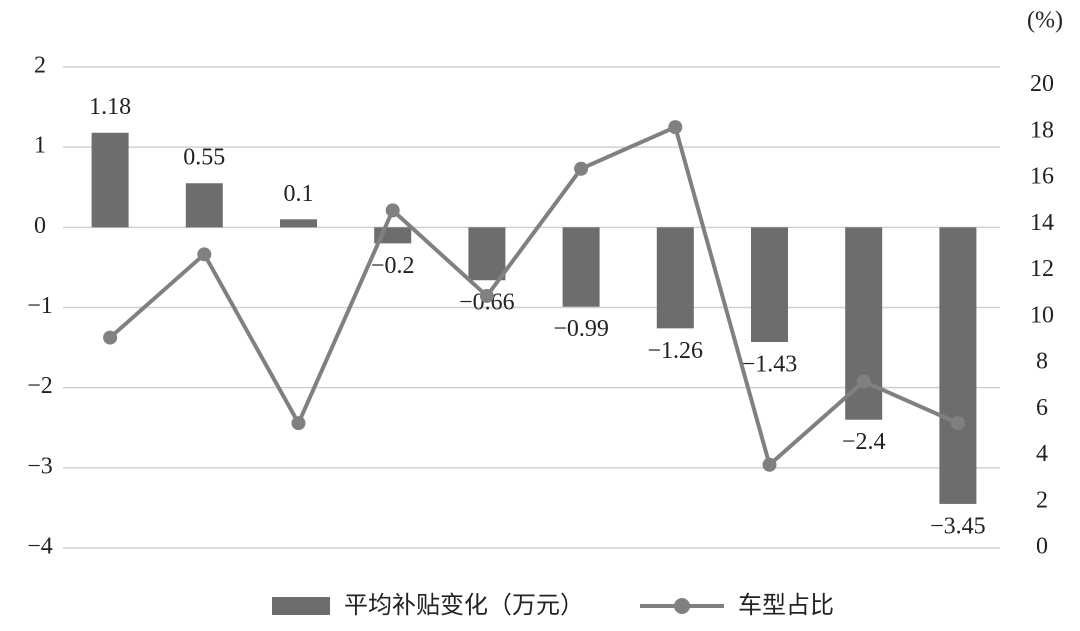 The height and width of the screenshot is (631, 1080). I want to click on y2-tick-label: 4, so click(1042, 454).